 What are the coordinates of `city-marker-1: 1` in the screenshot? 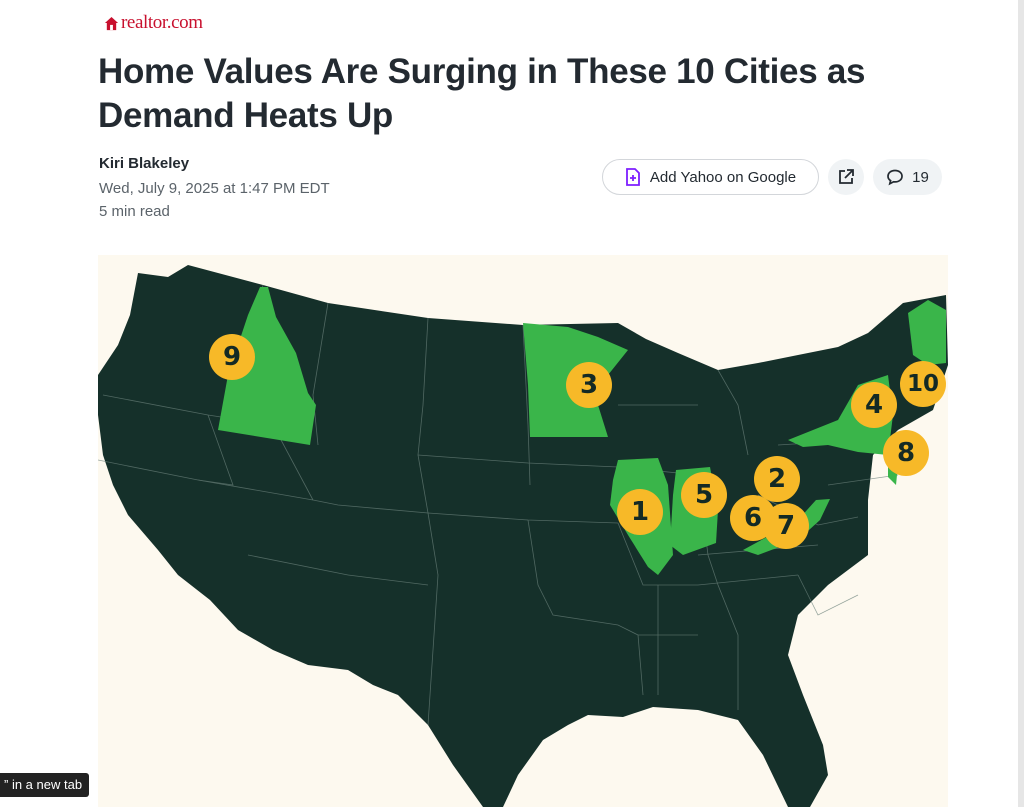 It's located at (640, 512).